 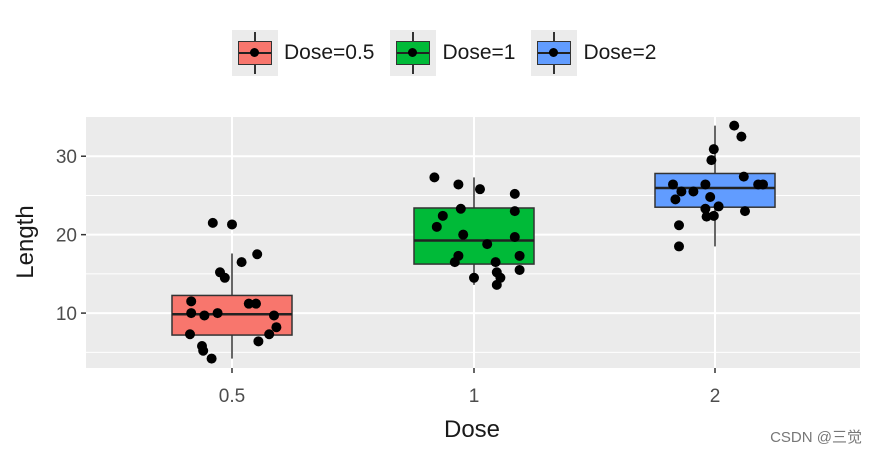 What do you see at coordinates (715, 396) in the screenshot?
I see `x-tick-label: 2` at bounding box center [715, 396].